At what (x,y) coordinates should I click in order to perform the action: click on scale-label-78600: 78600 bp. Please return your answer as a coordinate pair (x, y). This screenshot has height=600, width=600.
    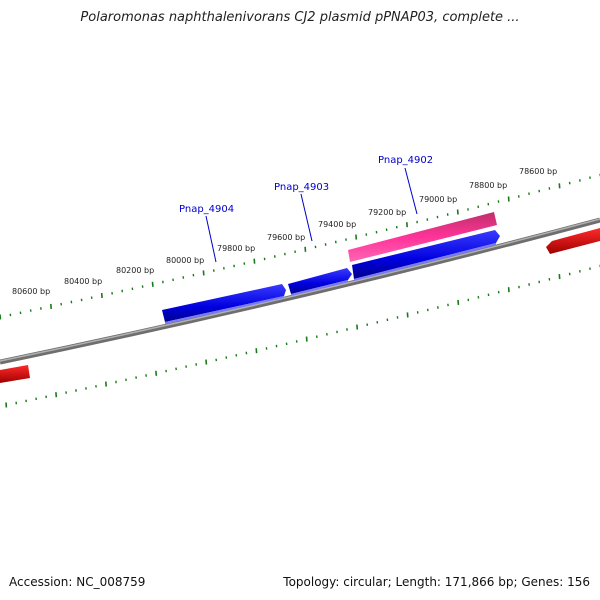
    Looking at the image, I should click on (538, 171).